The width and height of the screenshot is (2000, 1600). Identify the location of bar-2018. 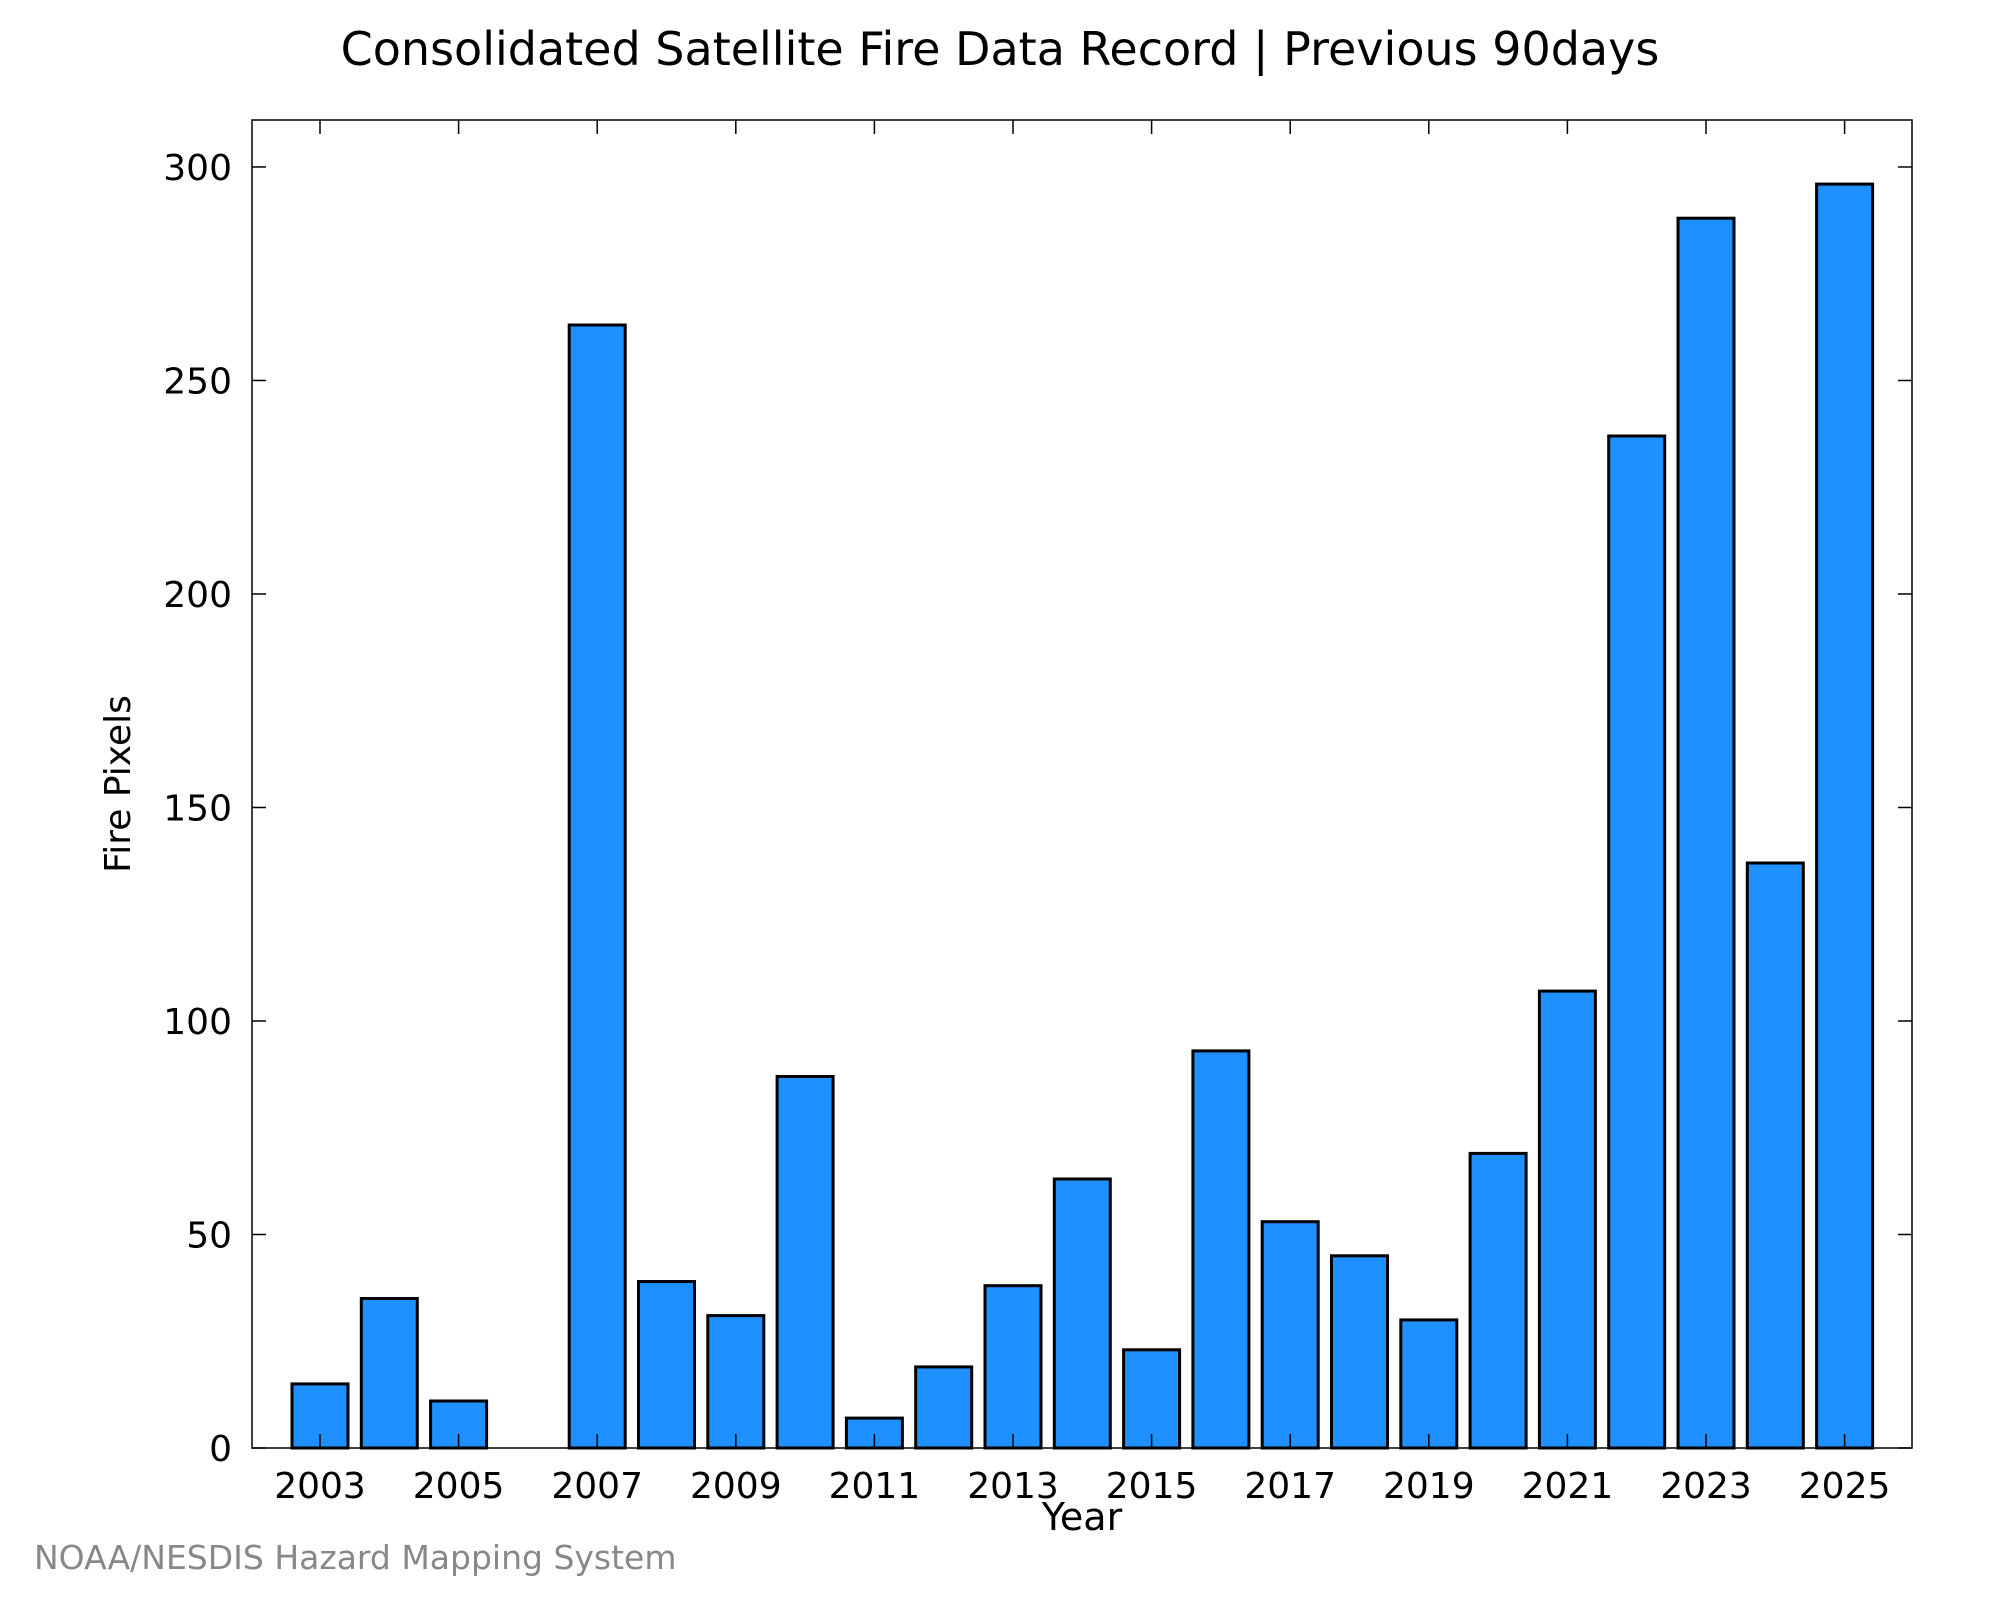
(1359, 1352).